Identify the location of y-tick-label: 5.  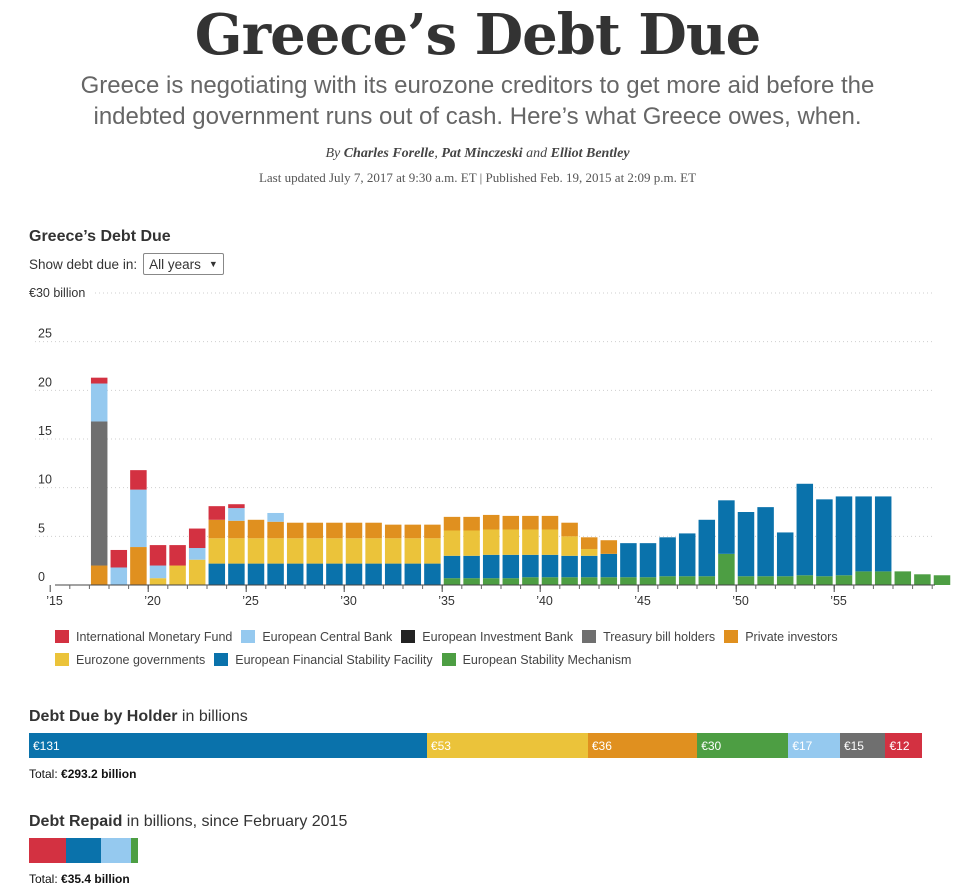
(41, 528).